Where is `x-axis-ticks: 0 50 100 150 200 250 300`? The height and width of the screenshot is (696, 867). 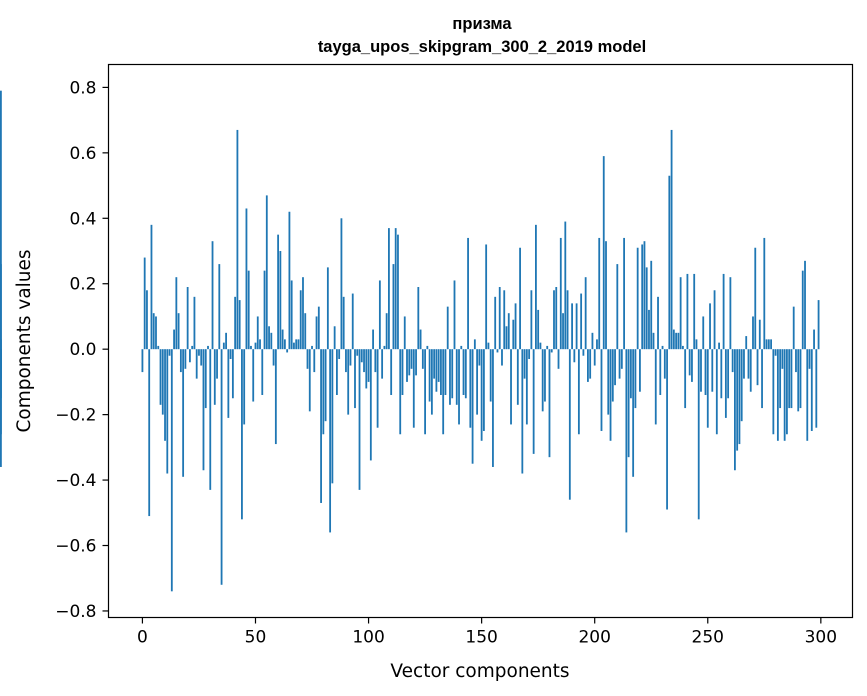
x-axis-ticks: 0 50 100 150 200 250 300 is located at coordinates (487, 632).